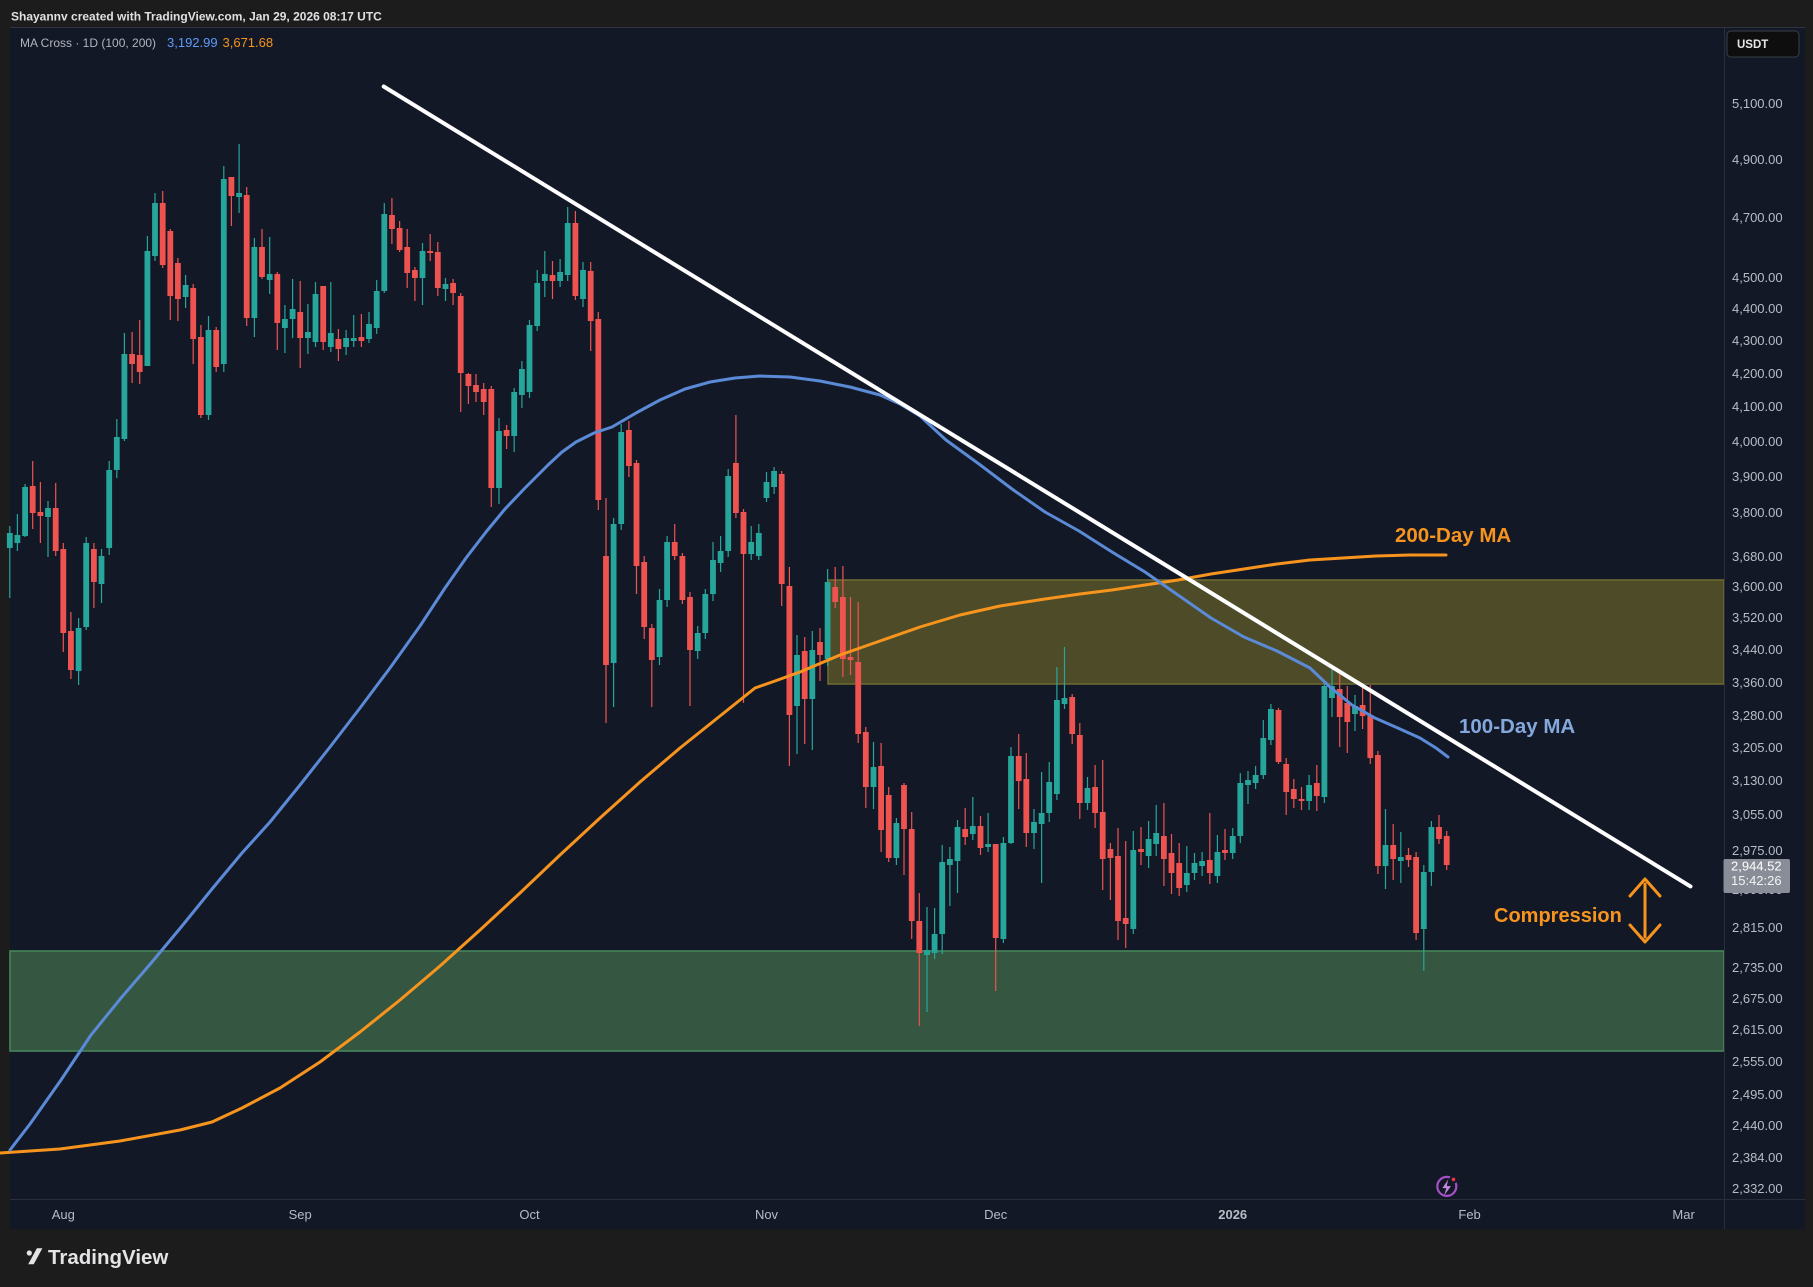 The width and height of the screenshot is (1813, 1287). Describe the element at coordinates (1757, 103) in the screenshot. I see `svg-text: 5,100.00` at that location.